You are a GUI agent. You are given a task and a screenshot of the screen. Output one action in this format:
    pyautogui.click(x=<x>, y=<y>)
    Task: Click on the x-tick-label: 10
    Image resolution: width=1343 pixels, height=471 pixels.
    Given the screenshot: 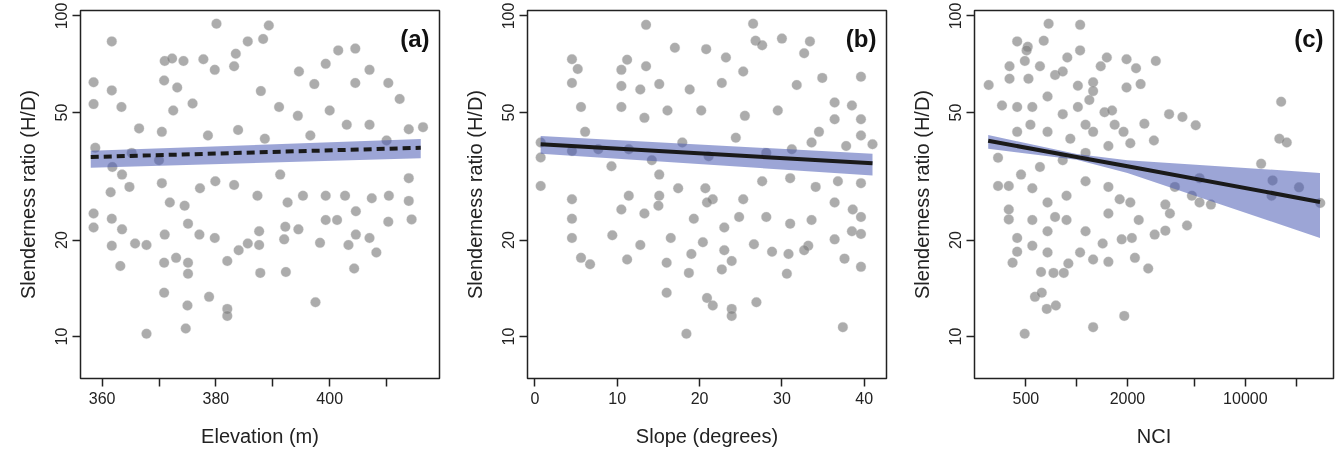 What is the action you would take?
    pyautogui.click(x=617, y=398)
    